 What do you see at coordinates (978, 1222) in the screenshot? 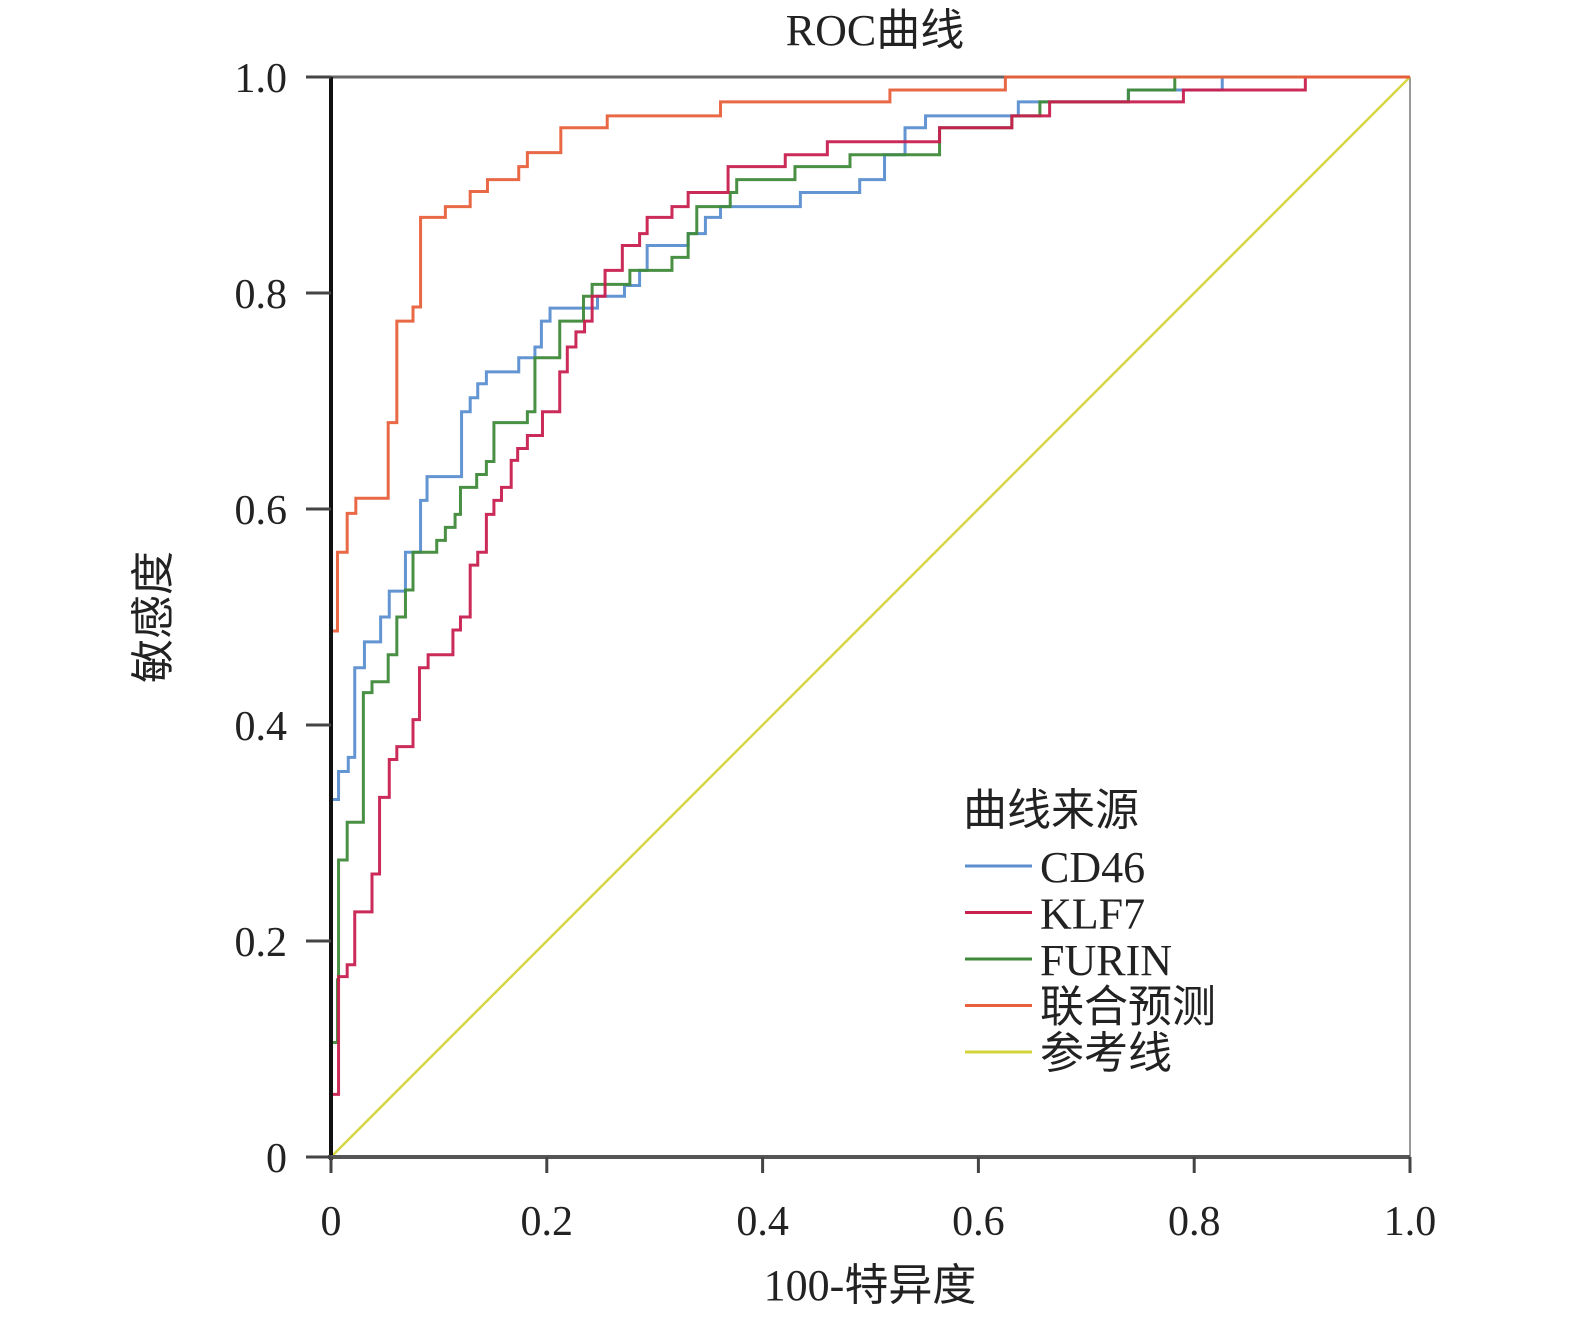
I see `x-tick-label: 0.6` at bounding box center [978, 1222].